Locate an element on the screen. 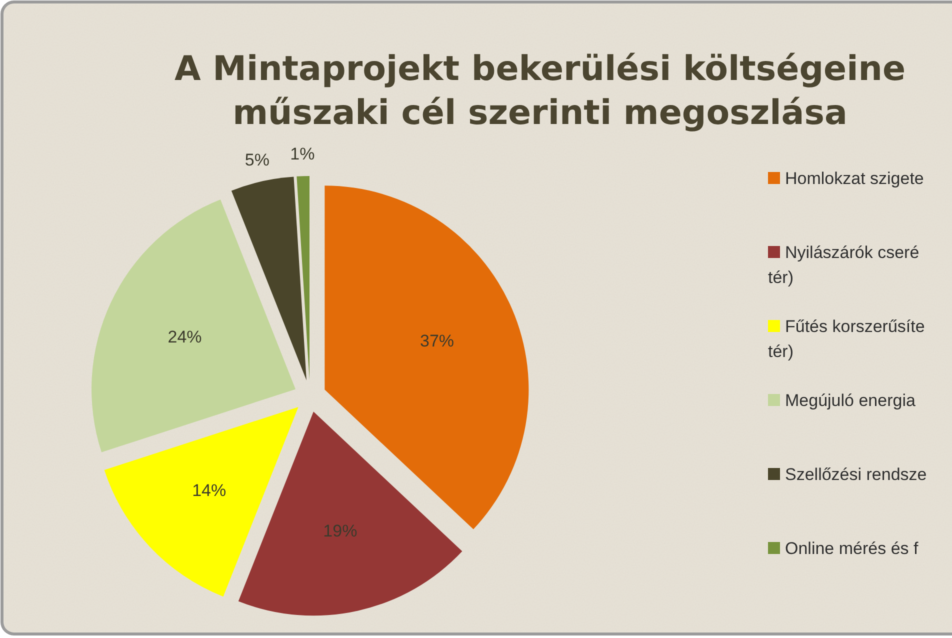 This screenshot has height=638, width=952. data-label: 1% is located at coordinates (302, 154).